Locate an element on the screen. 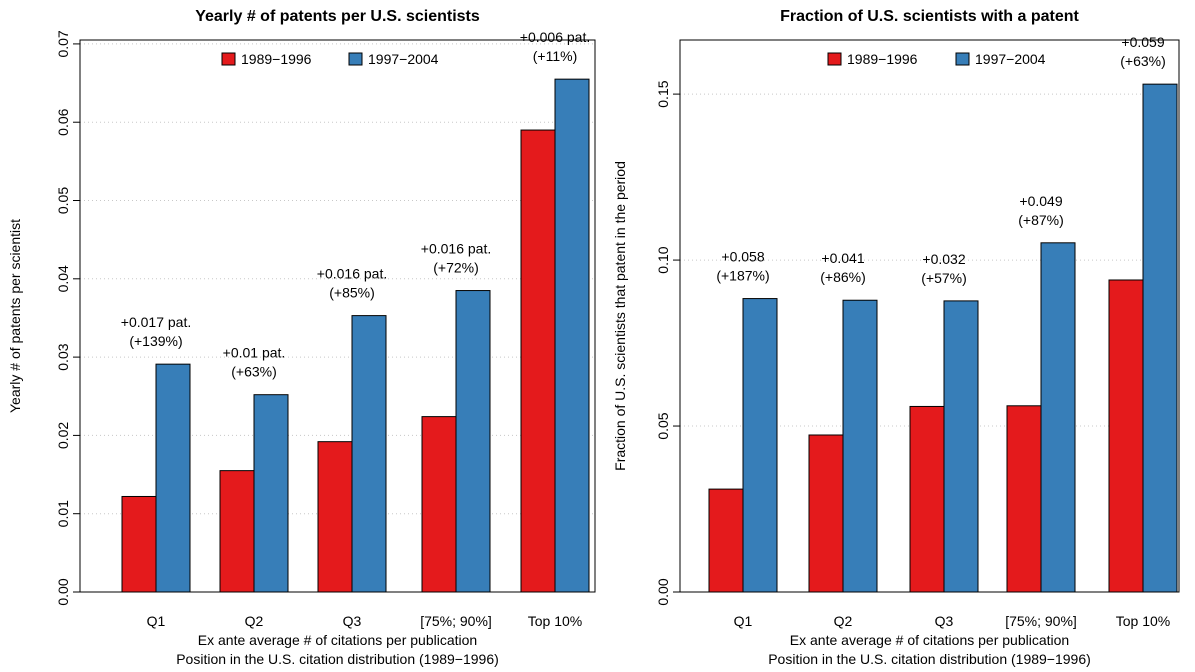 Image resolution: width=1195 pixels, height=672 pixels. y-tick-label: 0.07 is located at coordinates (63, 43).